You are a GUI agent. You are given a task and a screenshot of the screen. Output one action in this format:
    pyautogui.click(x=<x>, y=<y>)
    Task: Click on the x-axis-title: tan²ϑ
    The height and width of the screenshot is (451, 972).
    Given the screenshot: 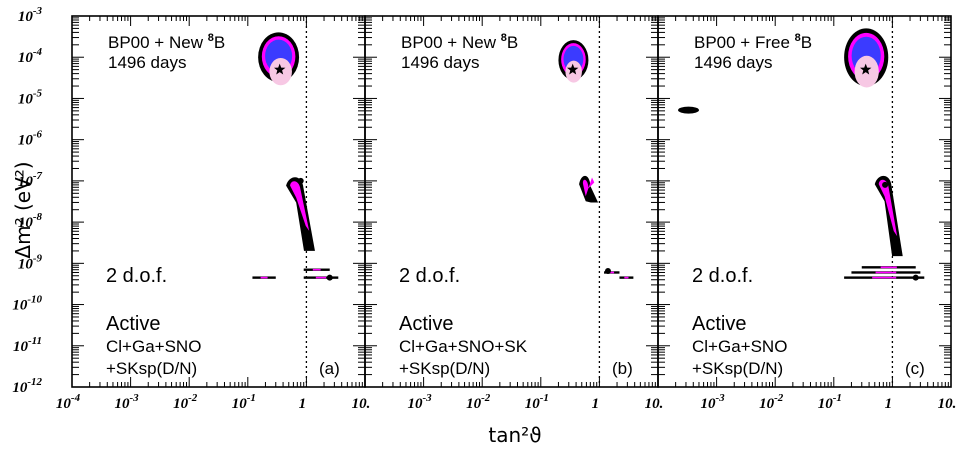 What is the action you would take?
    pyautogui.click(x=514, y=435)
    